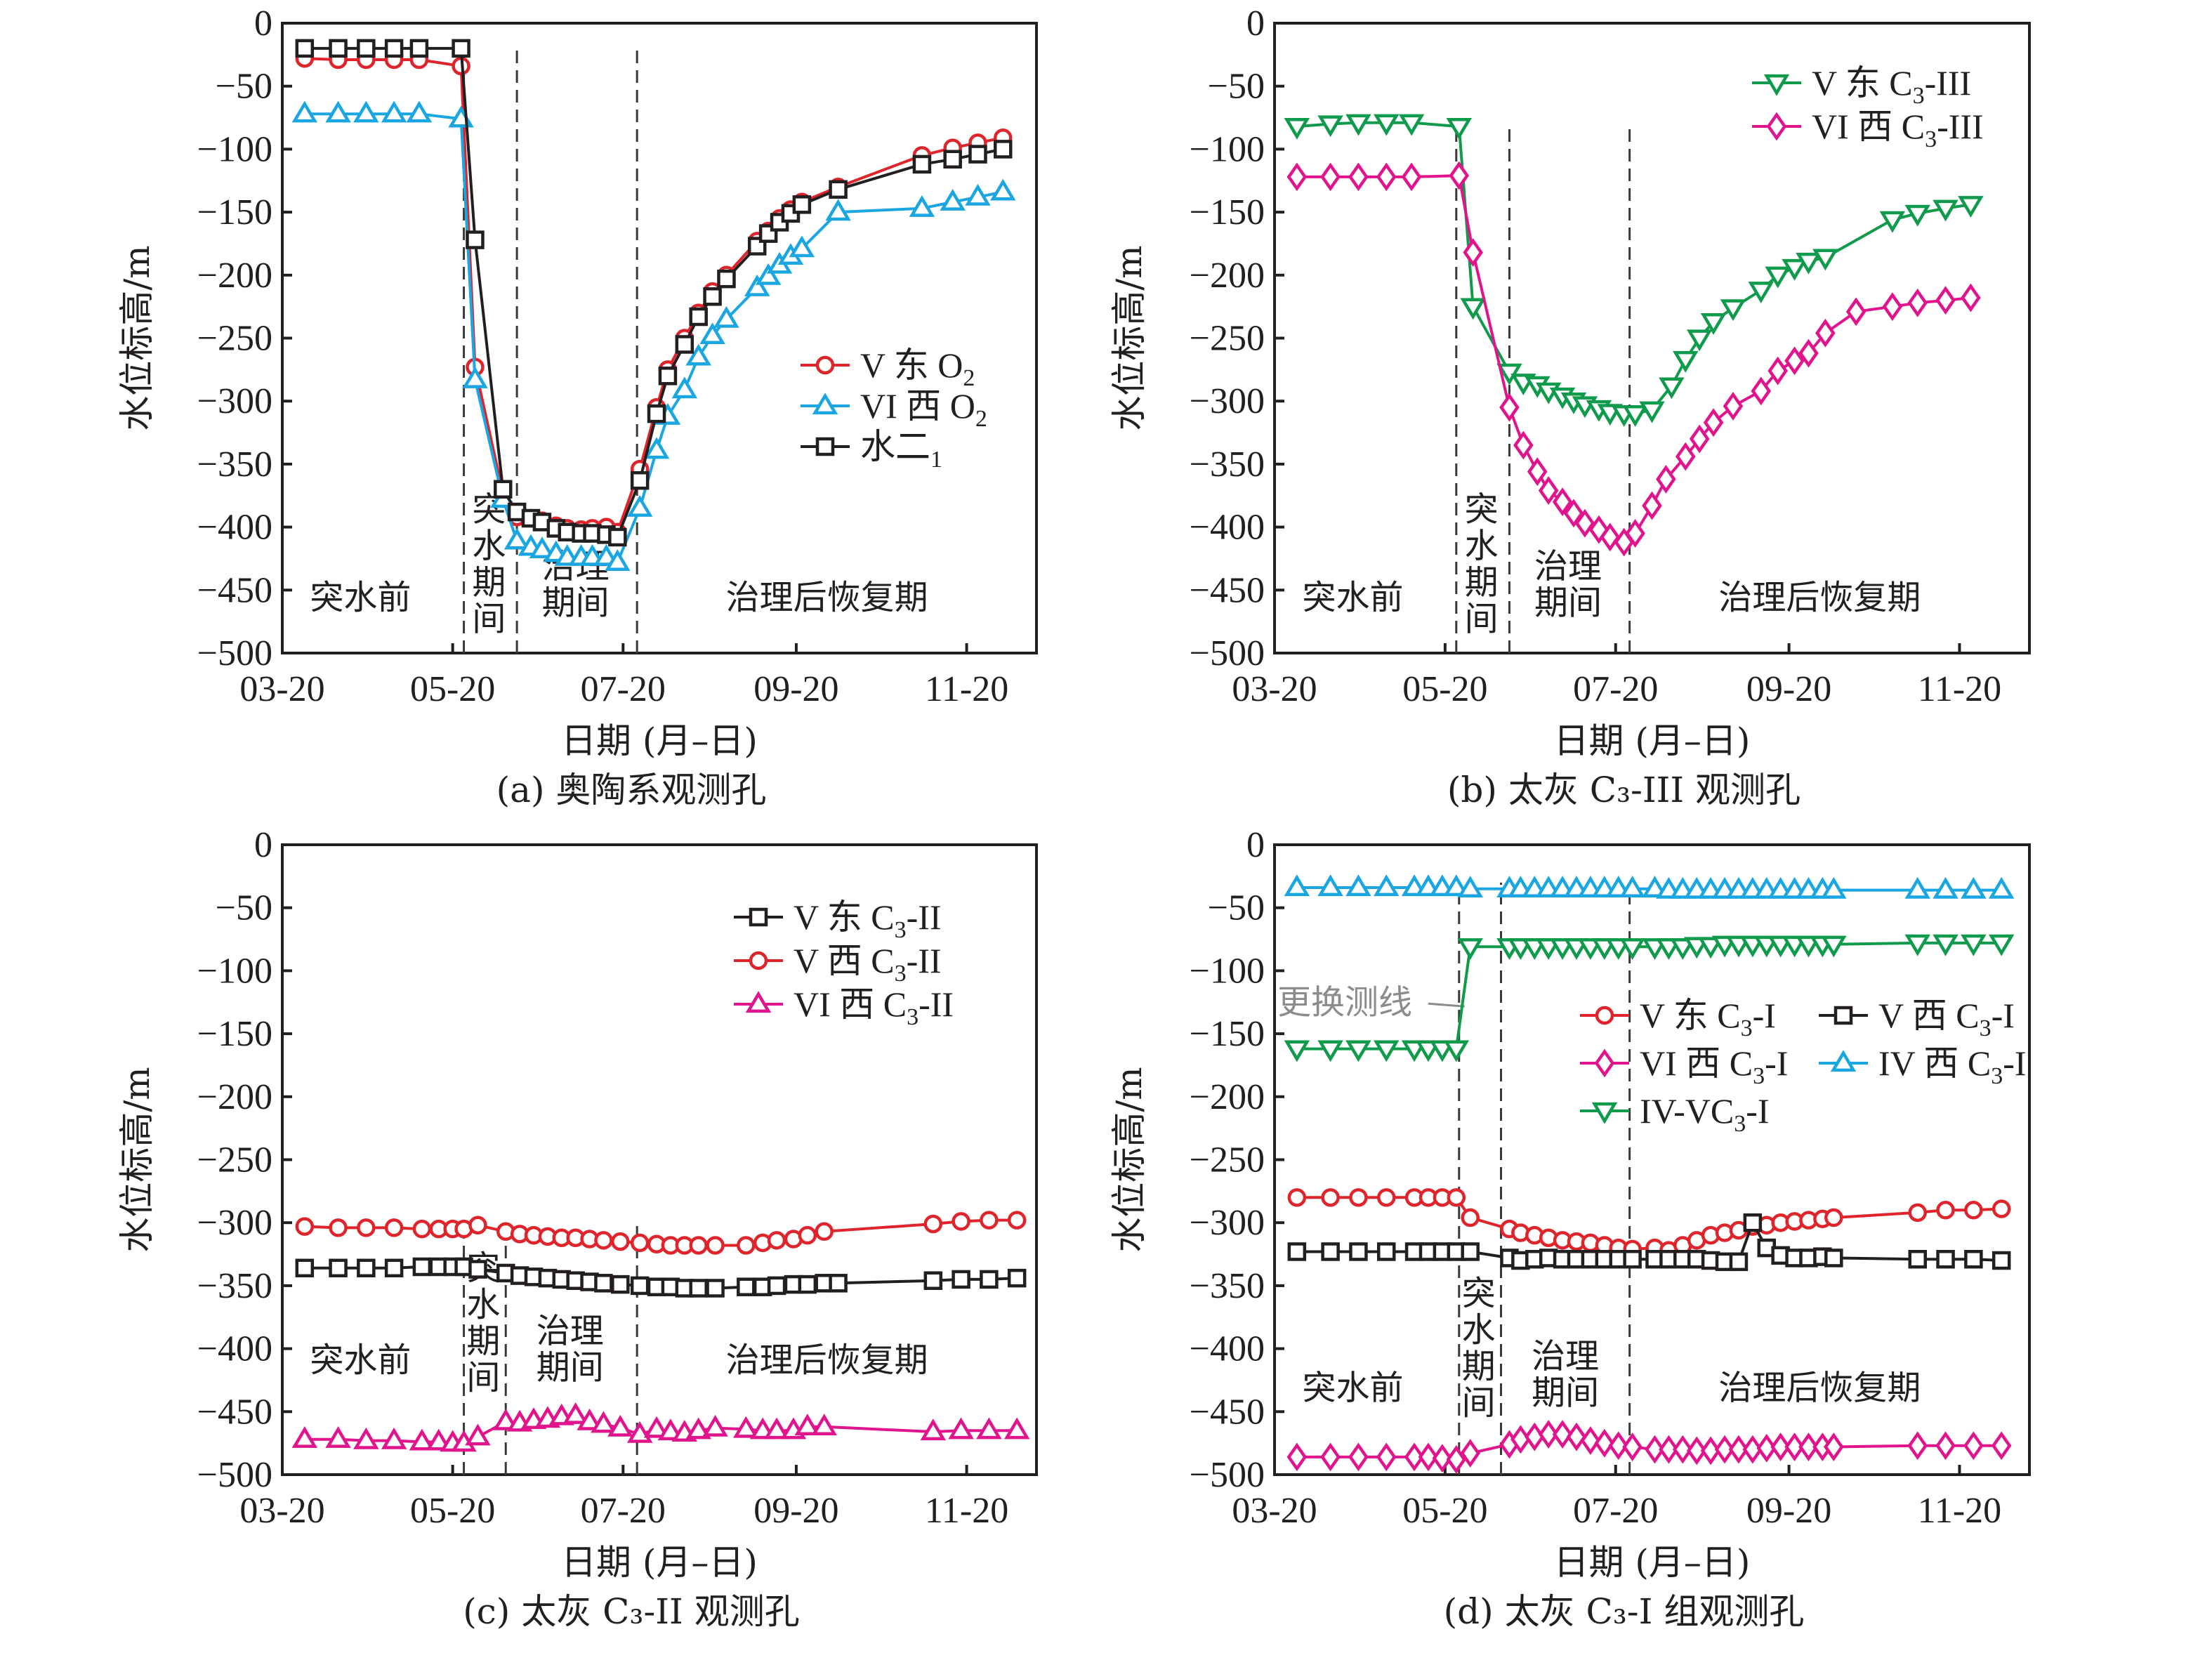  What do you see at coordinates (917, 368) in the screenshot?
I see `legend-label: V 东 O2` at bounding box center [917, 368].